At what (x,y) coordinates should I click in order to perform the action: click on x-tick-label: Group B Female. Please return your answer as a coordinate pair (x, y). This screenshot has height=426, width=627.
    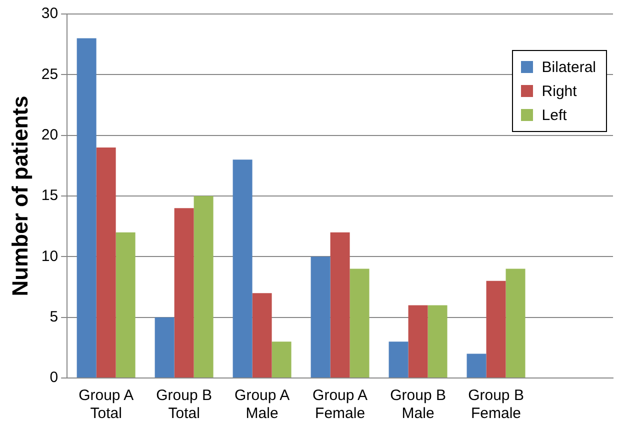
    Looking at the image, I should click on (496, 404).